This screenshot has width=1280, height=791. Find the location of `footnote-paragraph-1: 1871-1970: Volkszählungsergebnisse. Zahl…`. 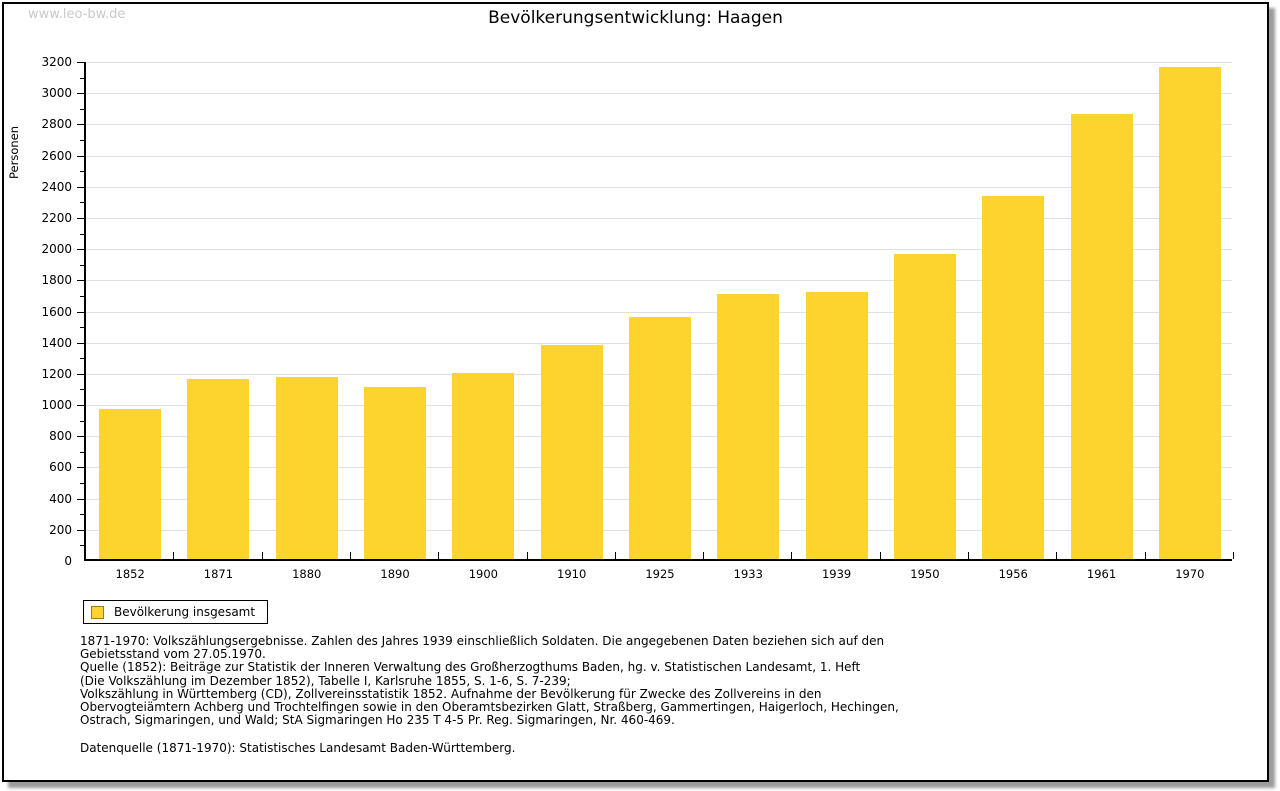

footnote-paragraph-1: 1871-1970: Volkszählungsergebnisse. Zahl… is located at coordinates (489, 681).